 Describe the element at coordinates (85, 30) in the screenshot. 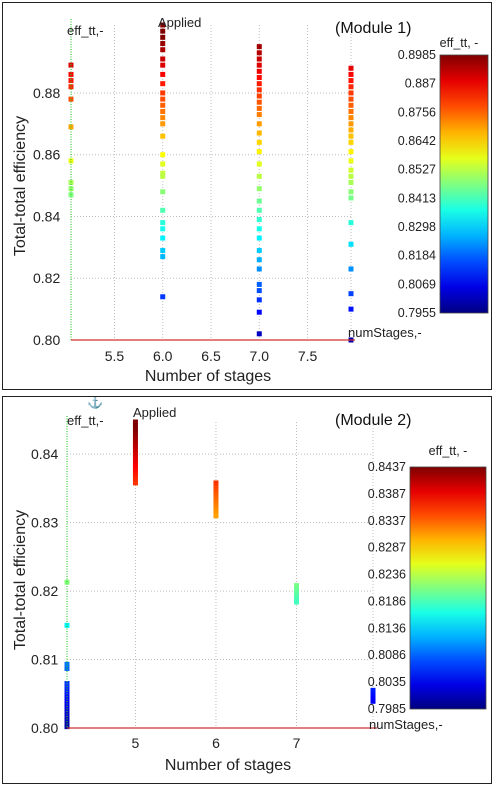

I see `y-variable-label: eff_tt,-` at that location.